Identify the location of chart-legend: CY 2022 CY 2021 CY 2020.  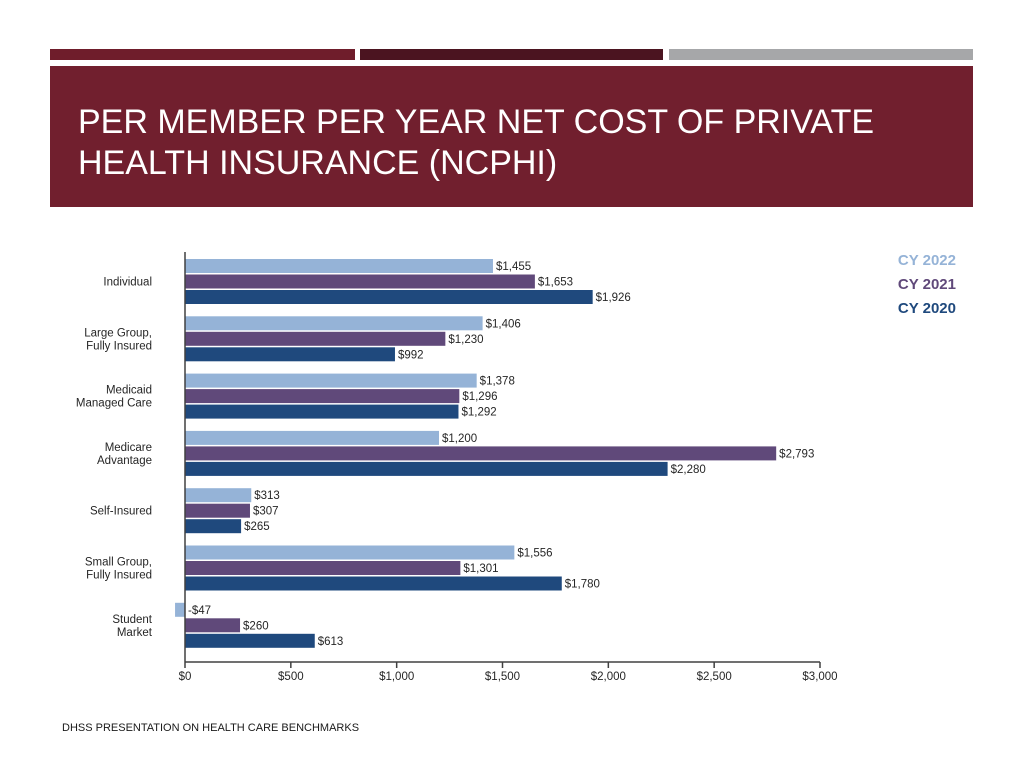
(927, 284).